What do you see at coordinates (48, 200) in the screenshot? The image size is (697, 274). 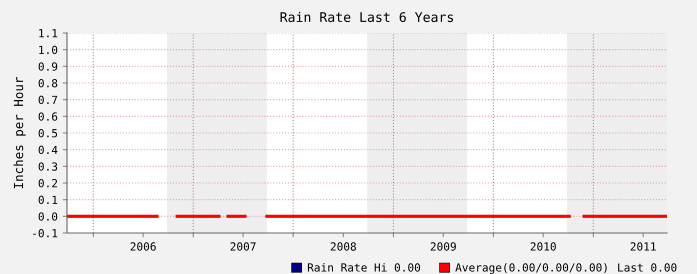 I see `y-tick-label: 0.1` at bounding box center [48, 200].